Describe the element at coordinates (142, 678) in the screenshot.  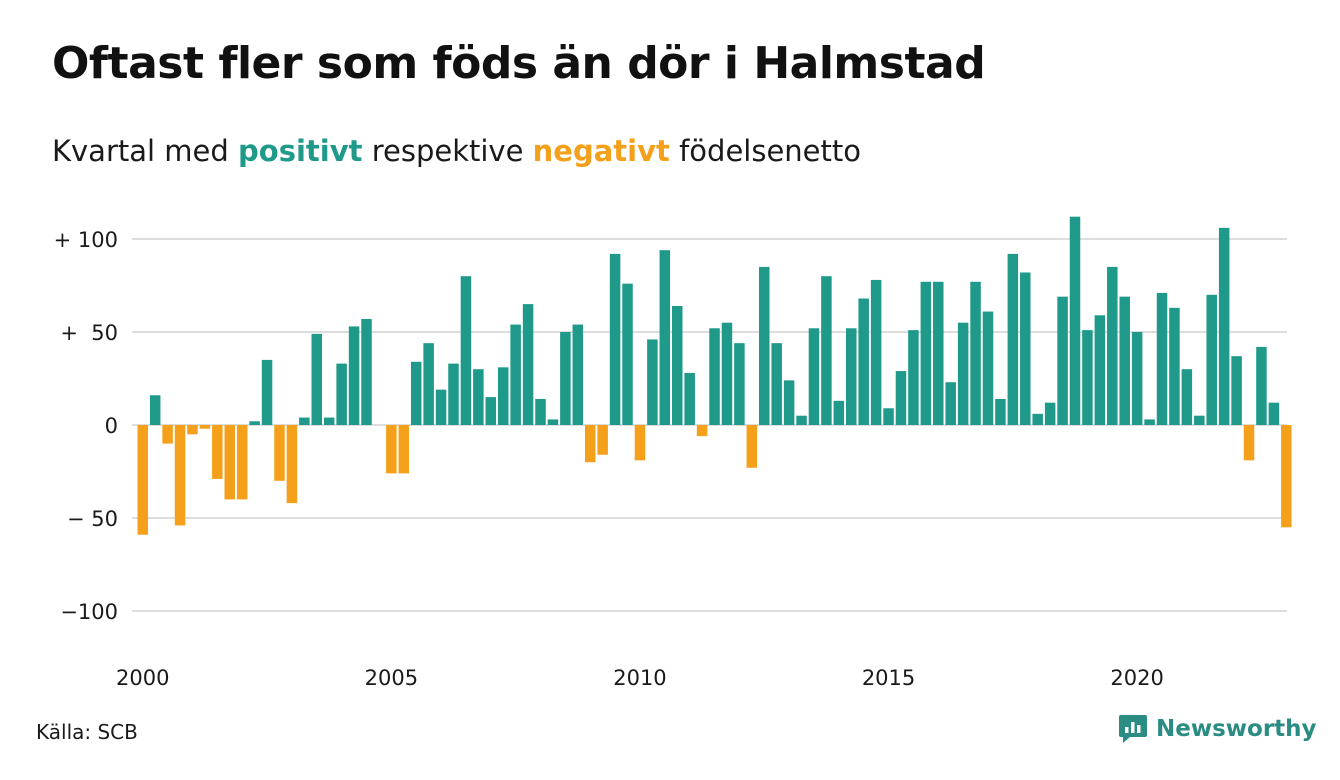
I see `x-tick-label: 2000` at that location.